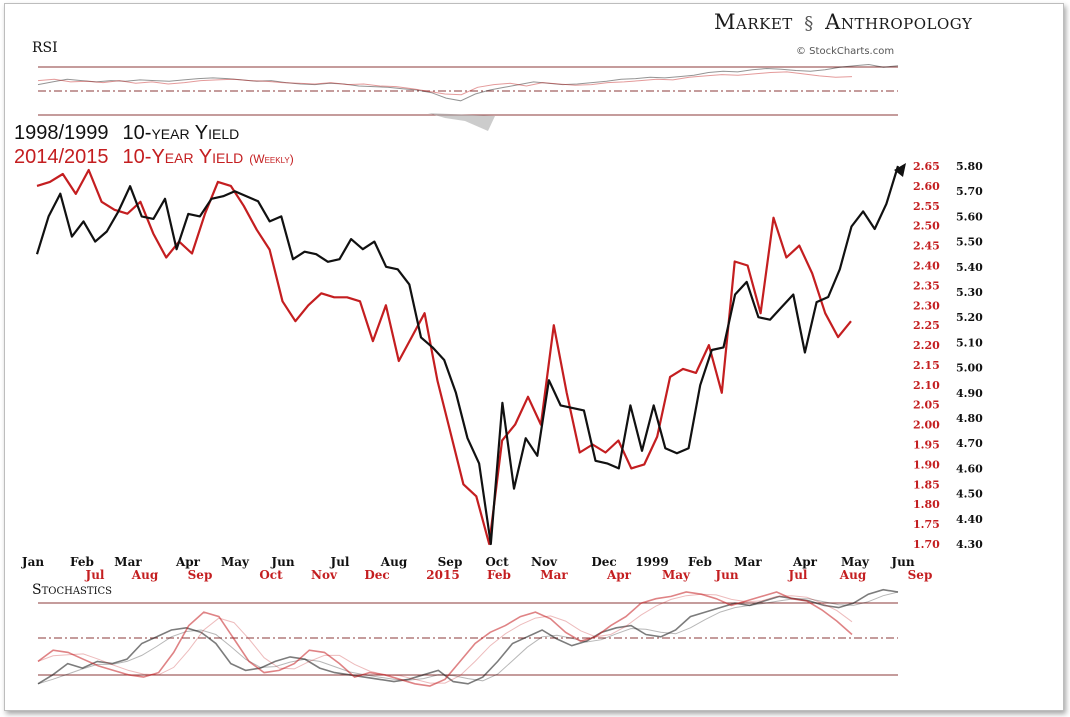 This screenshot has width=1070, height=717. Describe the element at coordinates (450, 562) in the screenshot. I see `x-label-1998: Sep` at that location.